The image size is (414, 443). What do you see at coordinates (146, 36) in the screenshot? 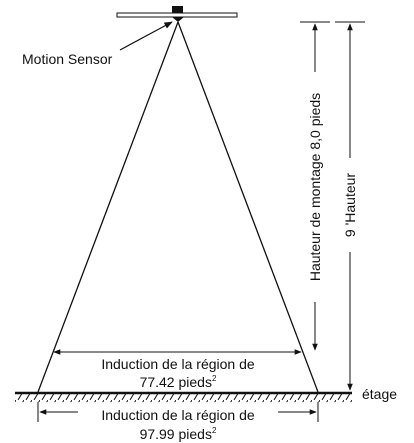
I see `sensor-pointer` at bounding box center [146, 36].